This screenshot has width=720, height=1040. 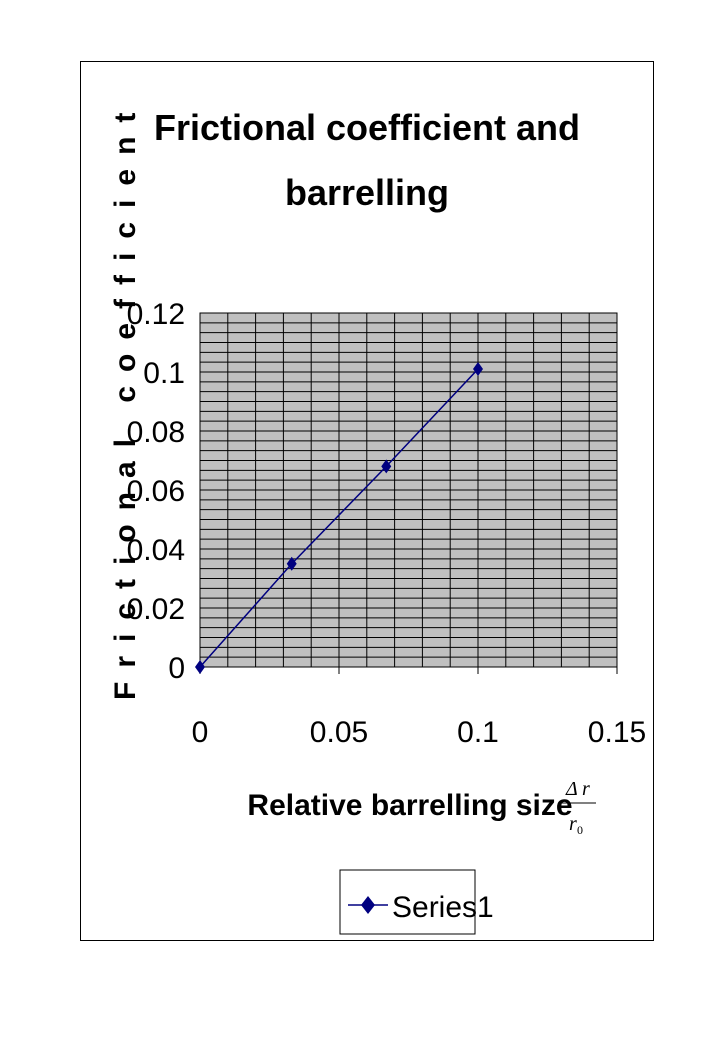 I want to click on barrelling-formula: Δ r r 0, so click(x=578, y=807).